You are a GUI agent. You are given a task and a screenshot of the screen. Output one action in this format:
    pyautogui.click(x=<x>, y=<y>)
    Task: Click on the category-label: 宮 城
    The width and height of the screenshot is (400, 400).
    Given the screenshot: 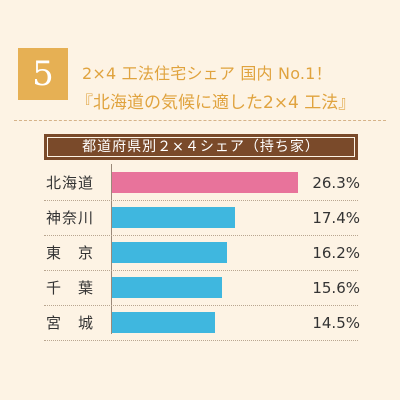 What is the action you would take?
    pyautogui.click(x=70, y=323)
    